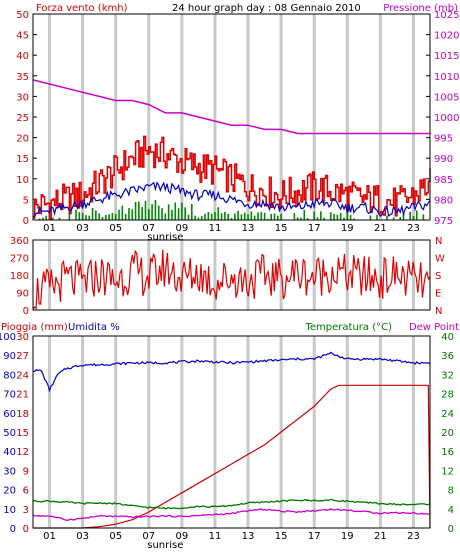 The image size is (460, 555). Describe the element at coordinates (26, 491) in the screenshot. I see `rain-tick-label: 6` at that location.